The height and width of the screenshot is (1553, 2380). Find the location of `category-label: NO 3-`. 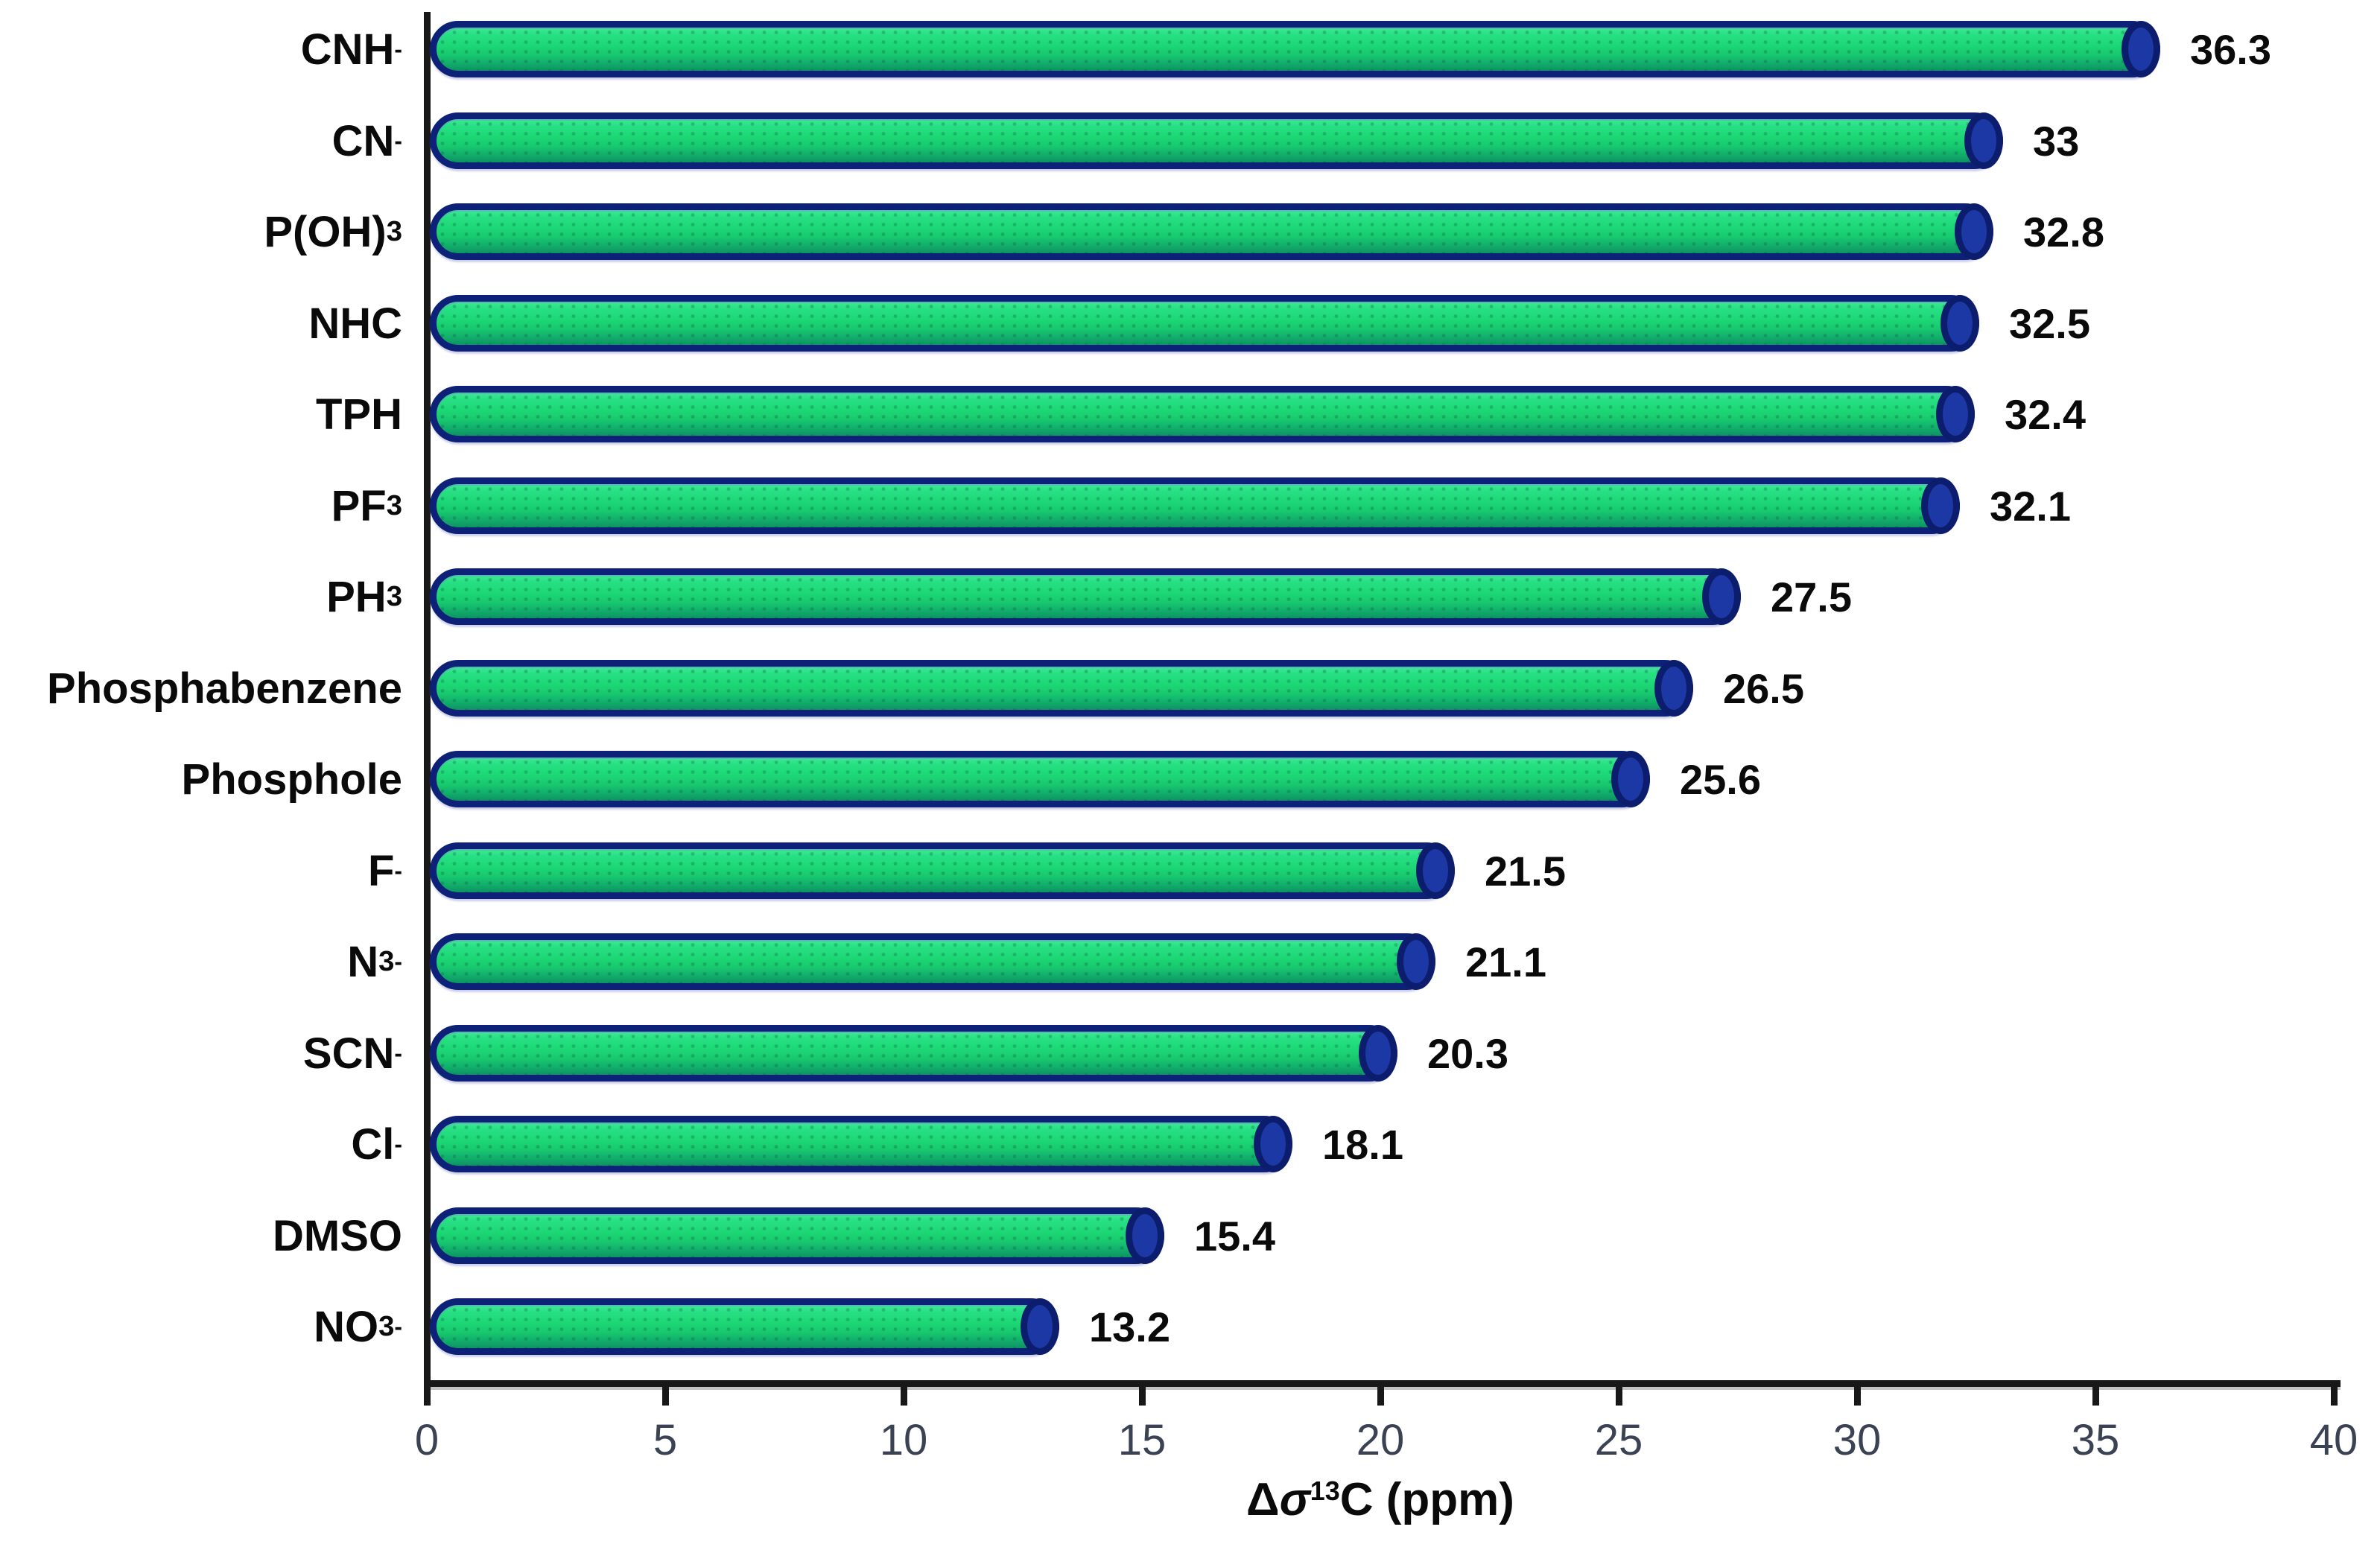

category-label: NO 3- is located at coordinates (358, 1326).